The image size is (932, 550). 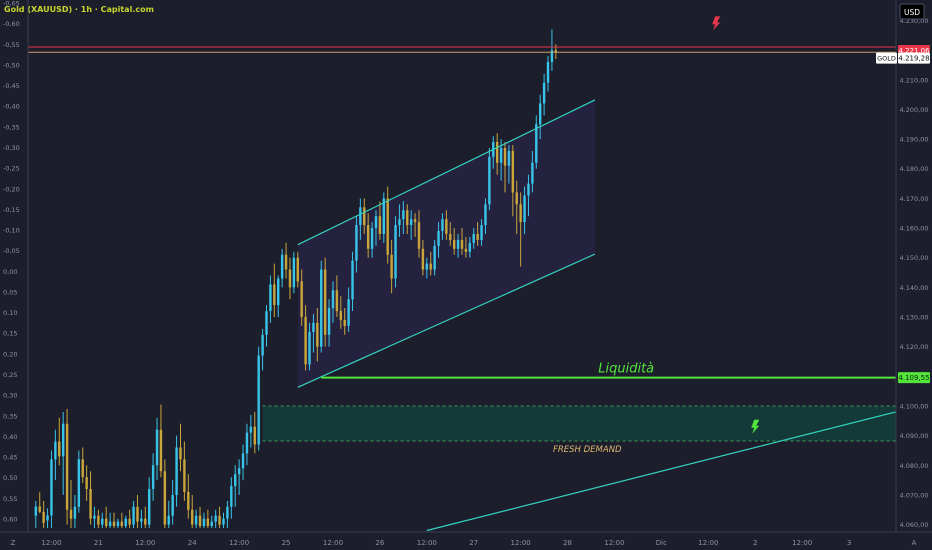 What do you see at coordinates (11, 86) in the screenshot?
I see `percent-tick-label: -0,45` at bounding box center [11, 86].